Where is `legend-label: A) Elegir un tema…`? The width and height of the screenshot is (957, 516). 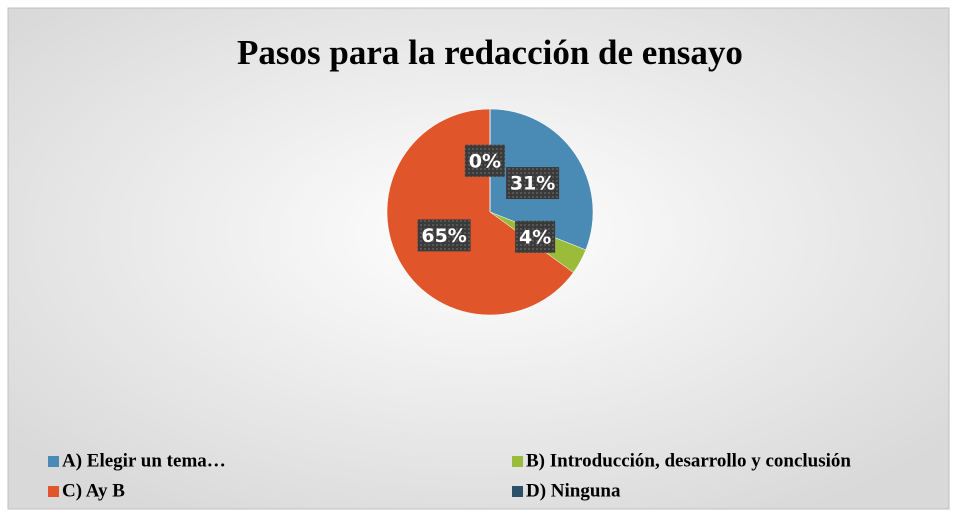
legend-label: A) Elegir un tema… is located at coordinates (144, 460).